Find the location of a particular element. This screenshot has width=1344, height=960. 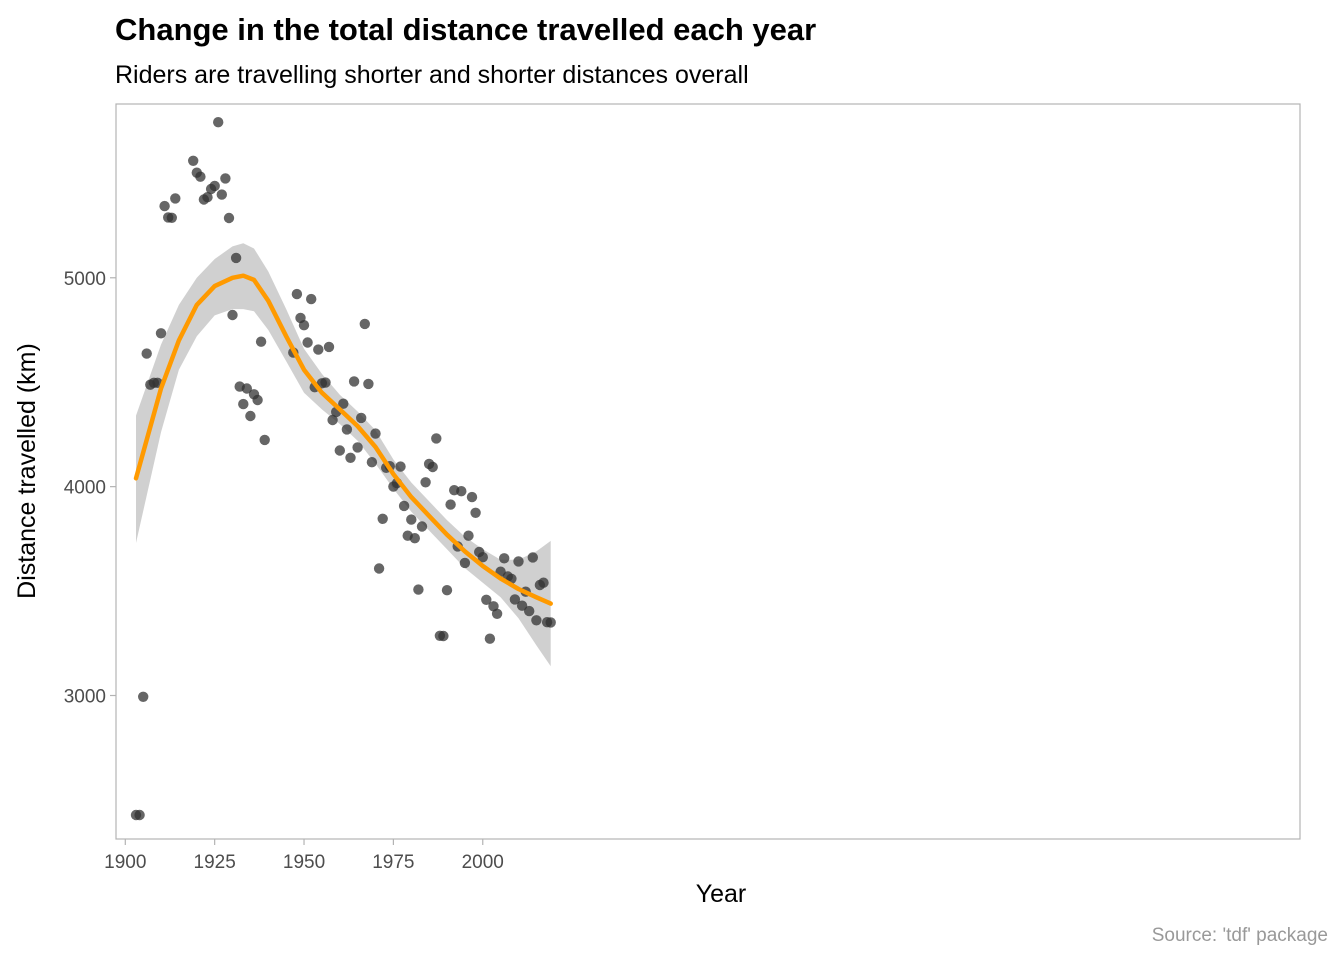

y-axis-title: Distance travelled (km) is located at coordinates (27, 471).